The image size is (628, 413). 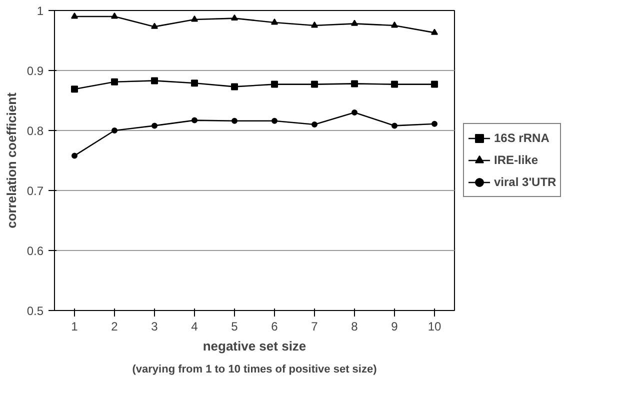 What do you see at coordinates (234, 327) in the screenshot?
I see `x-tick-label: 5` at bounding box center [234, 327].